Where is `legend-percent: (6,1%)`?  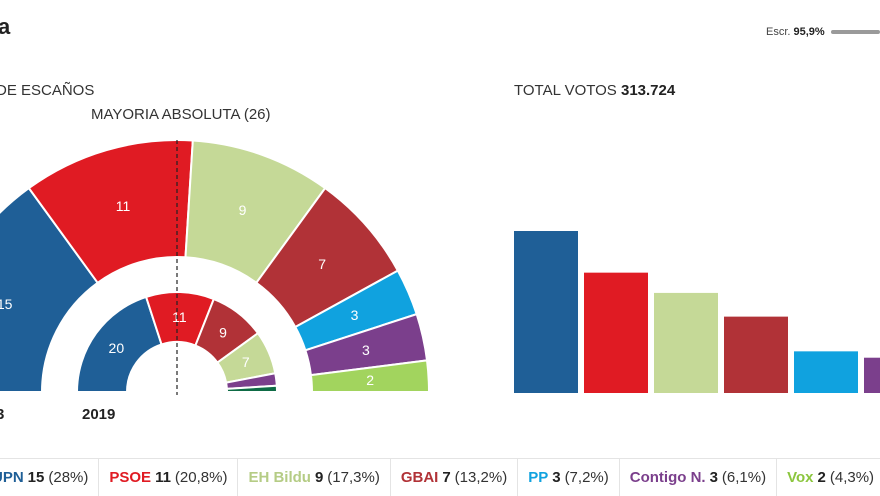
legend-percent: (6,1%) is located at coordinates (744, 477).